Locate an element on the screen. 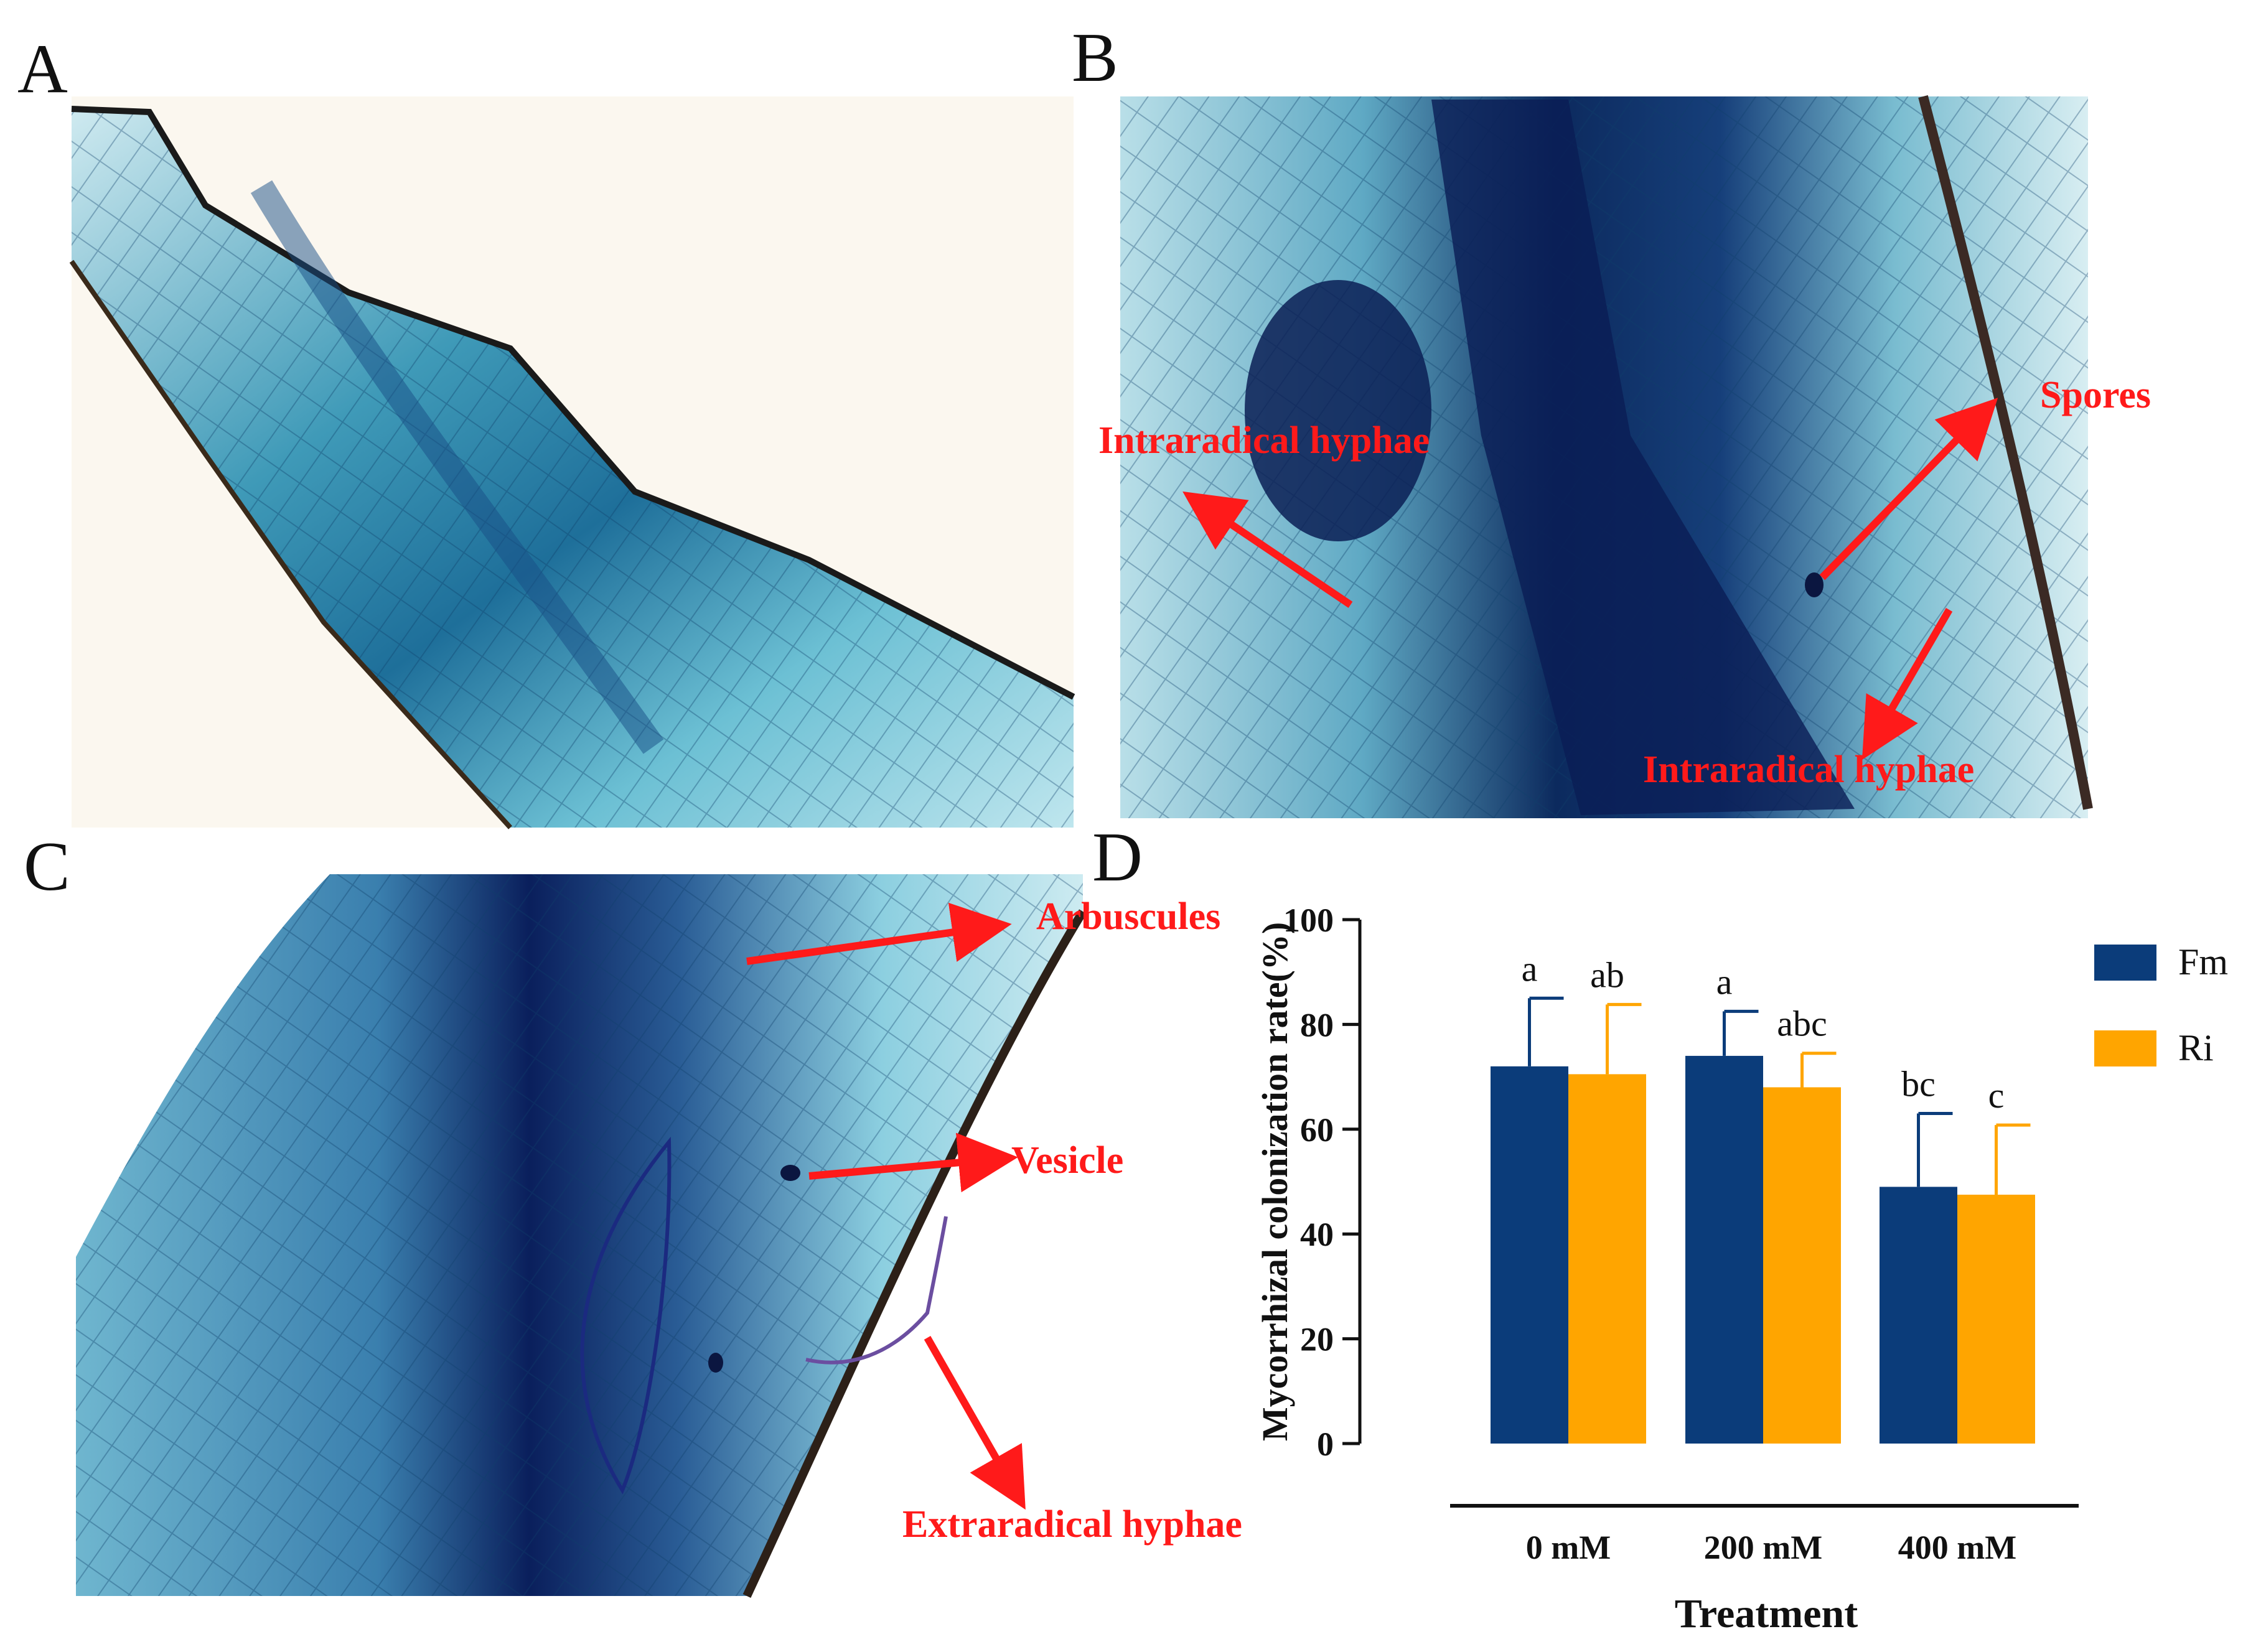  label-intraradical-hyphae-1: Intraradical hyphae is located at coordinates (1264, 440).